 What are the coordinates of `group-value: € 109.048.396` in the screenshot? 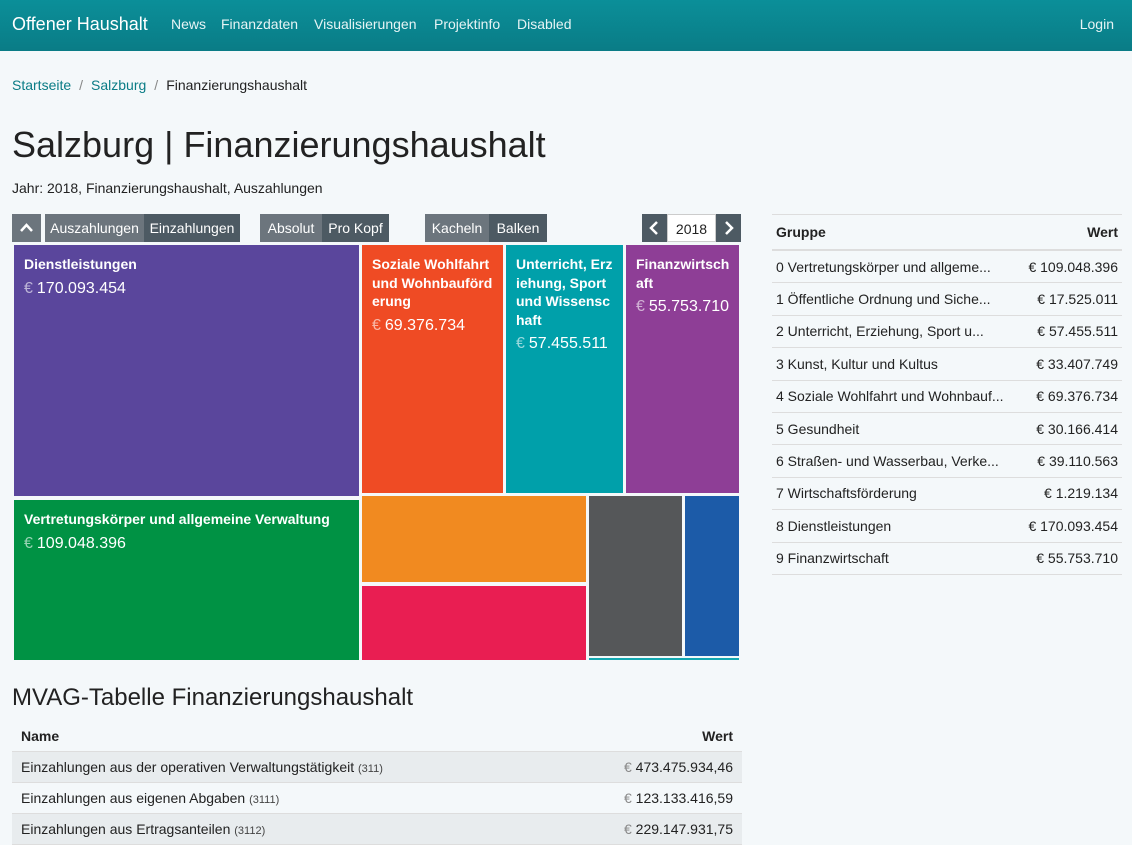 It's located at (1070, 267).